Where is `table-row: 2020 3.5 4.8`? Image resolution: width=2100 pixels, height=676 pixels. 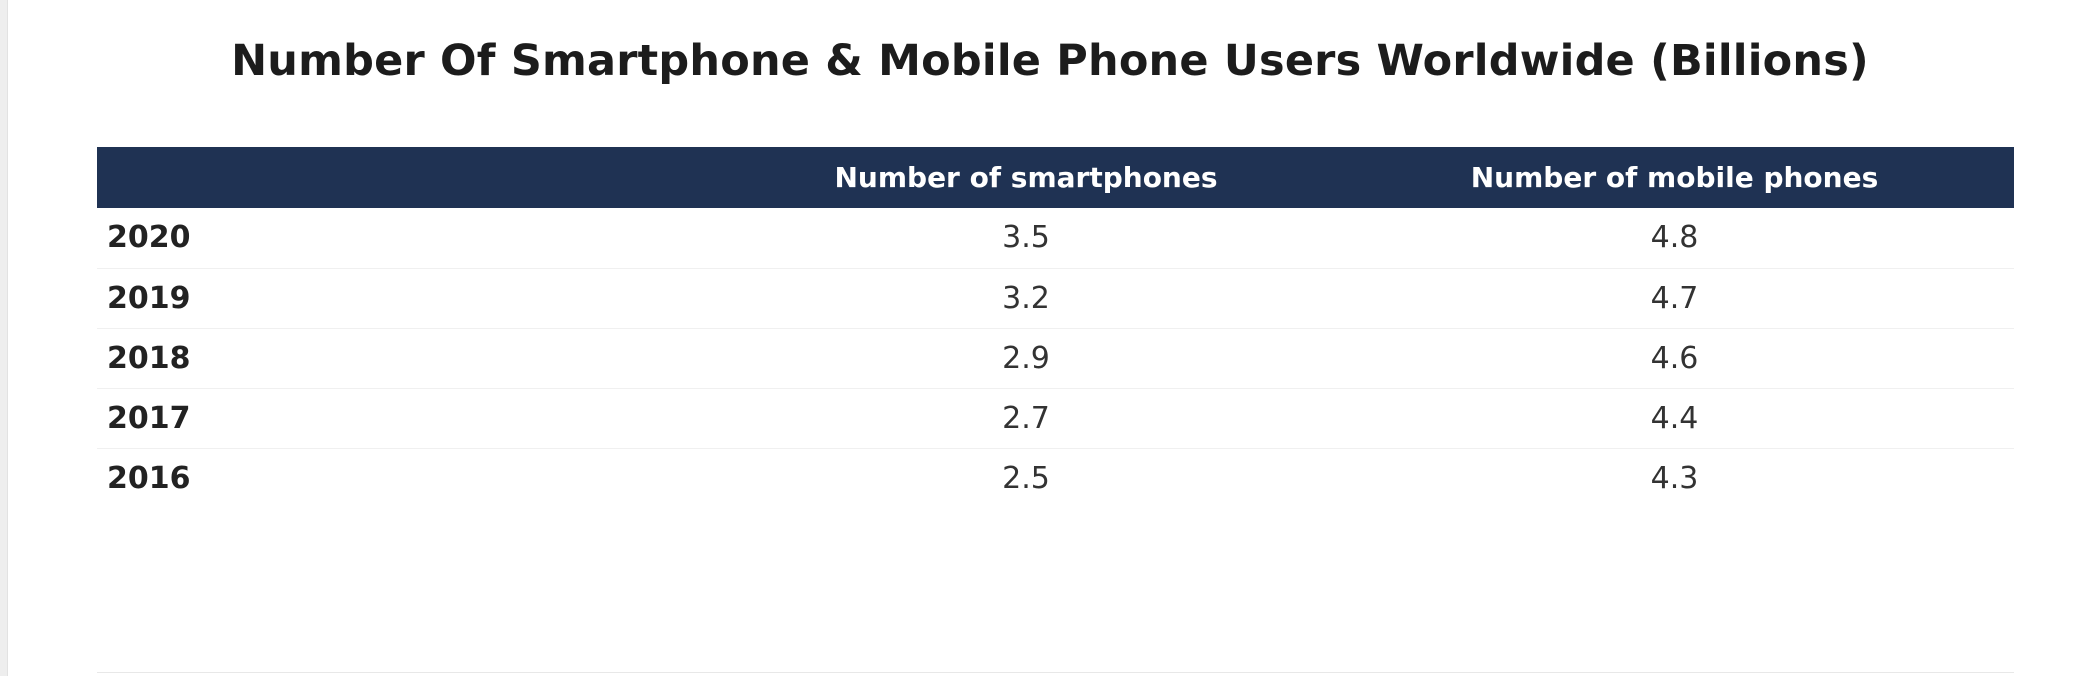
table-row: 2020 3.5 4.8 is located at coordinates (1055, 238).